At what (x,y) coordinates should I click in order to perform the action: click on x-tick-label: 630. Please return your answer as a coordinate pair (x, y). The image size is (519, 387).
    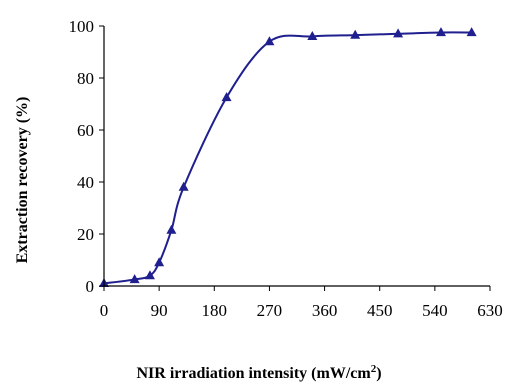
    Looking at the image, I should click on (490, 310).